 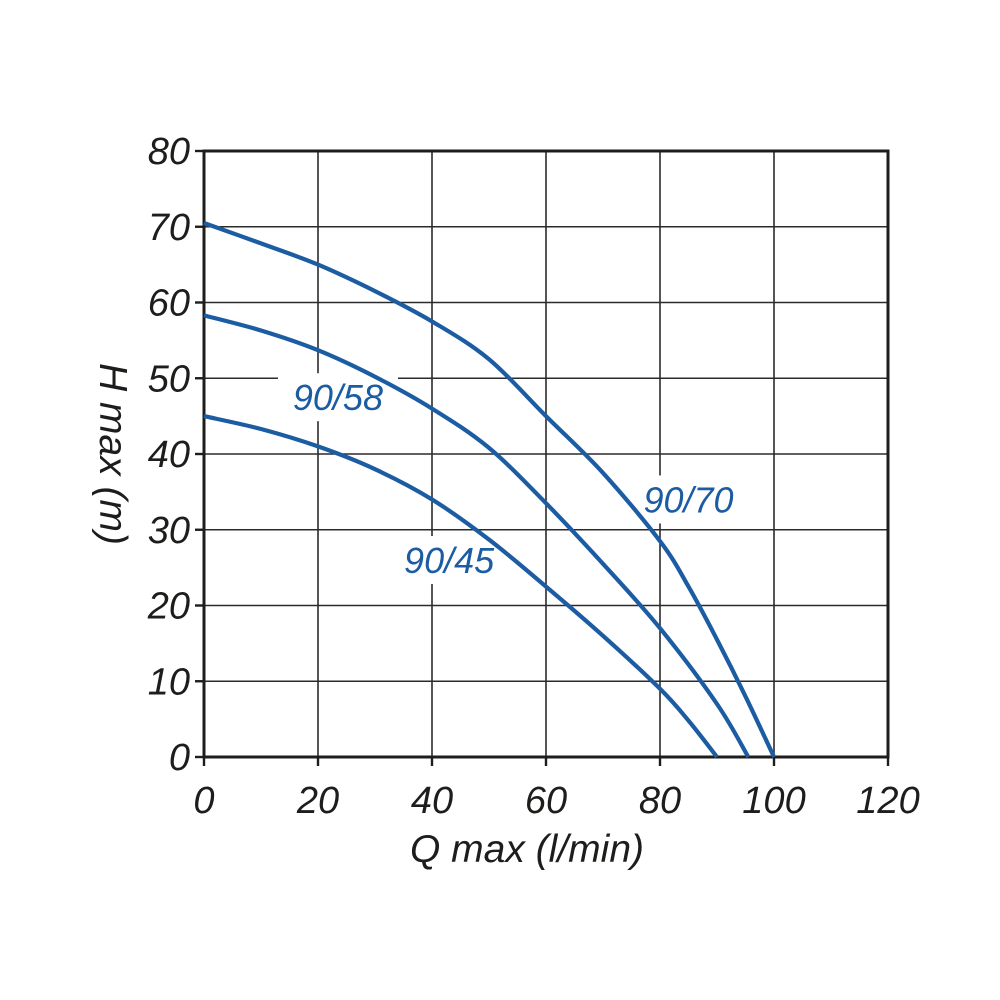 I want to click on x-axis-title: Q max (l/min), so click(x=527, y=849).